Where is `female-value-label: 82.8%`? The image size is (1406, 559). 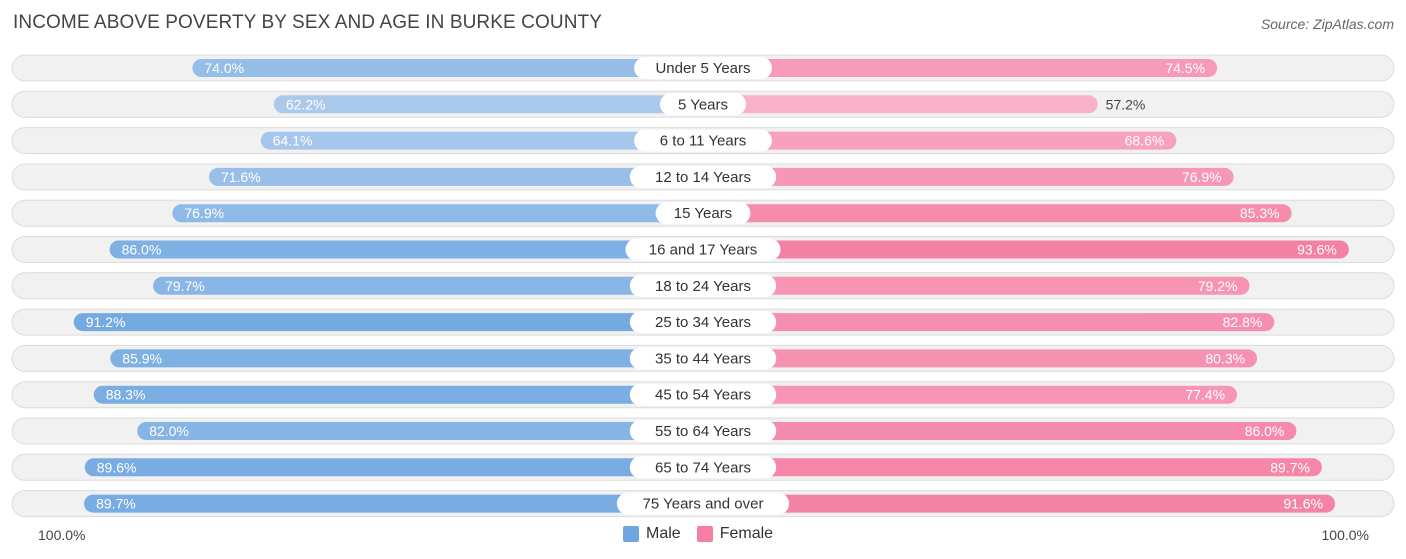
female-value-label: 82.8% is located at coordinates (1243, 322).